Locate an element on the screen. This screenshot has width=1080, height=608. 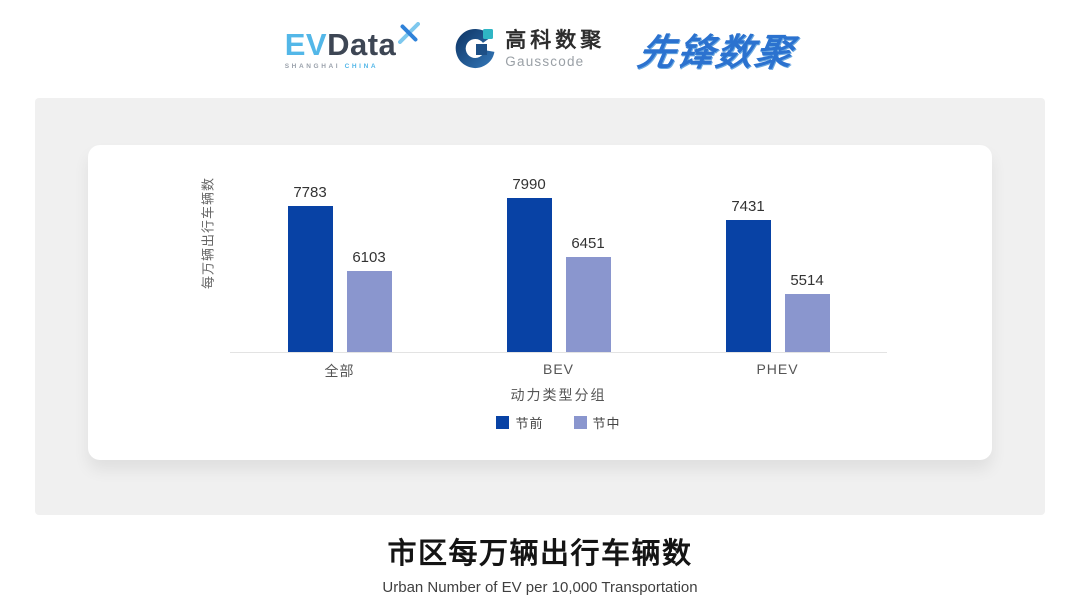
evdata-wordmark: EV Data is located at coordinates (352, 41).